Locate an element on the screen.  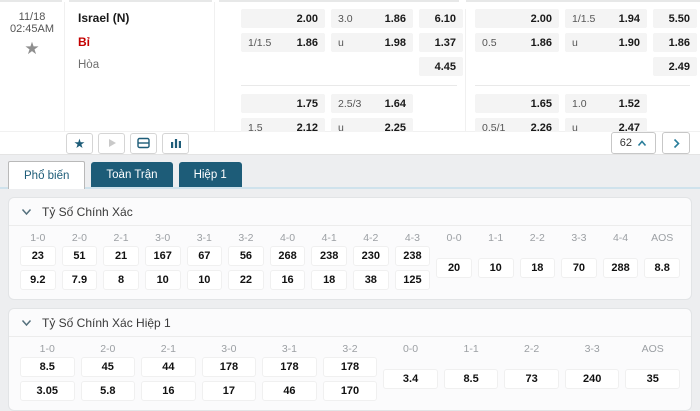
score-column: 2-0 45 5.8 is located at coordinates (108, 370).